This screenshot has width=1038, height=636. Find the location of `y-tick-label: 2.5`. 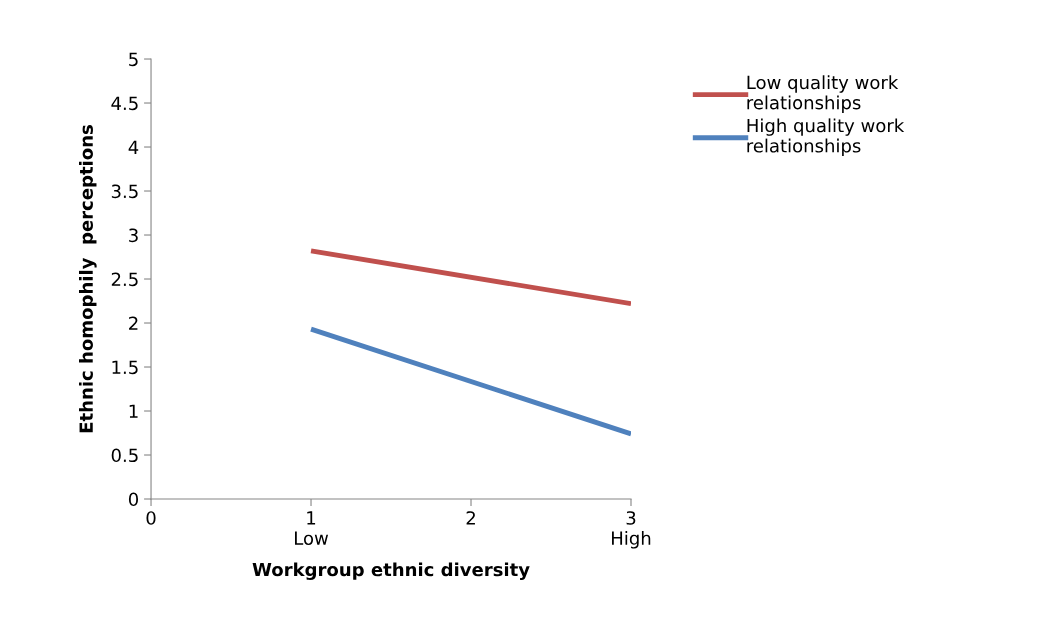

y-tick-label: 2.5 is located at coordinates (124, 279).